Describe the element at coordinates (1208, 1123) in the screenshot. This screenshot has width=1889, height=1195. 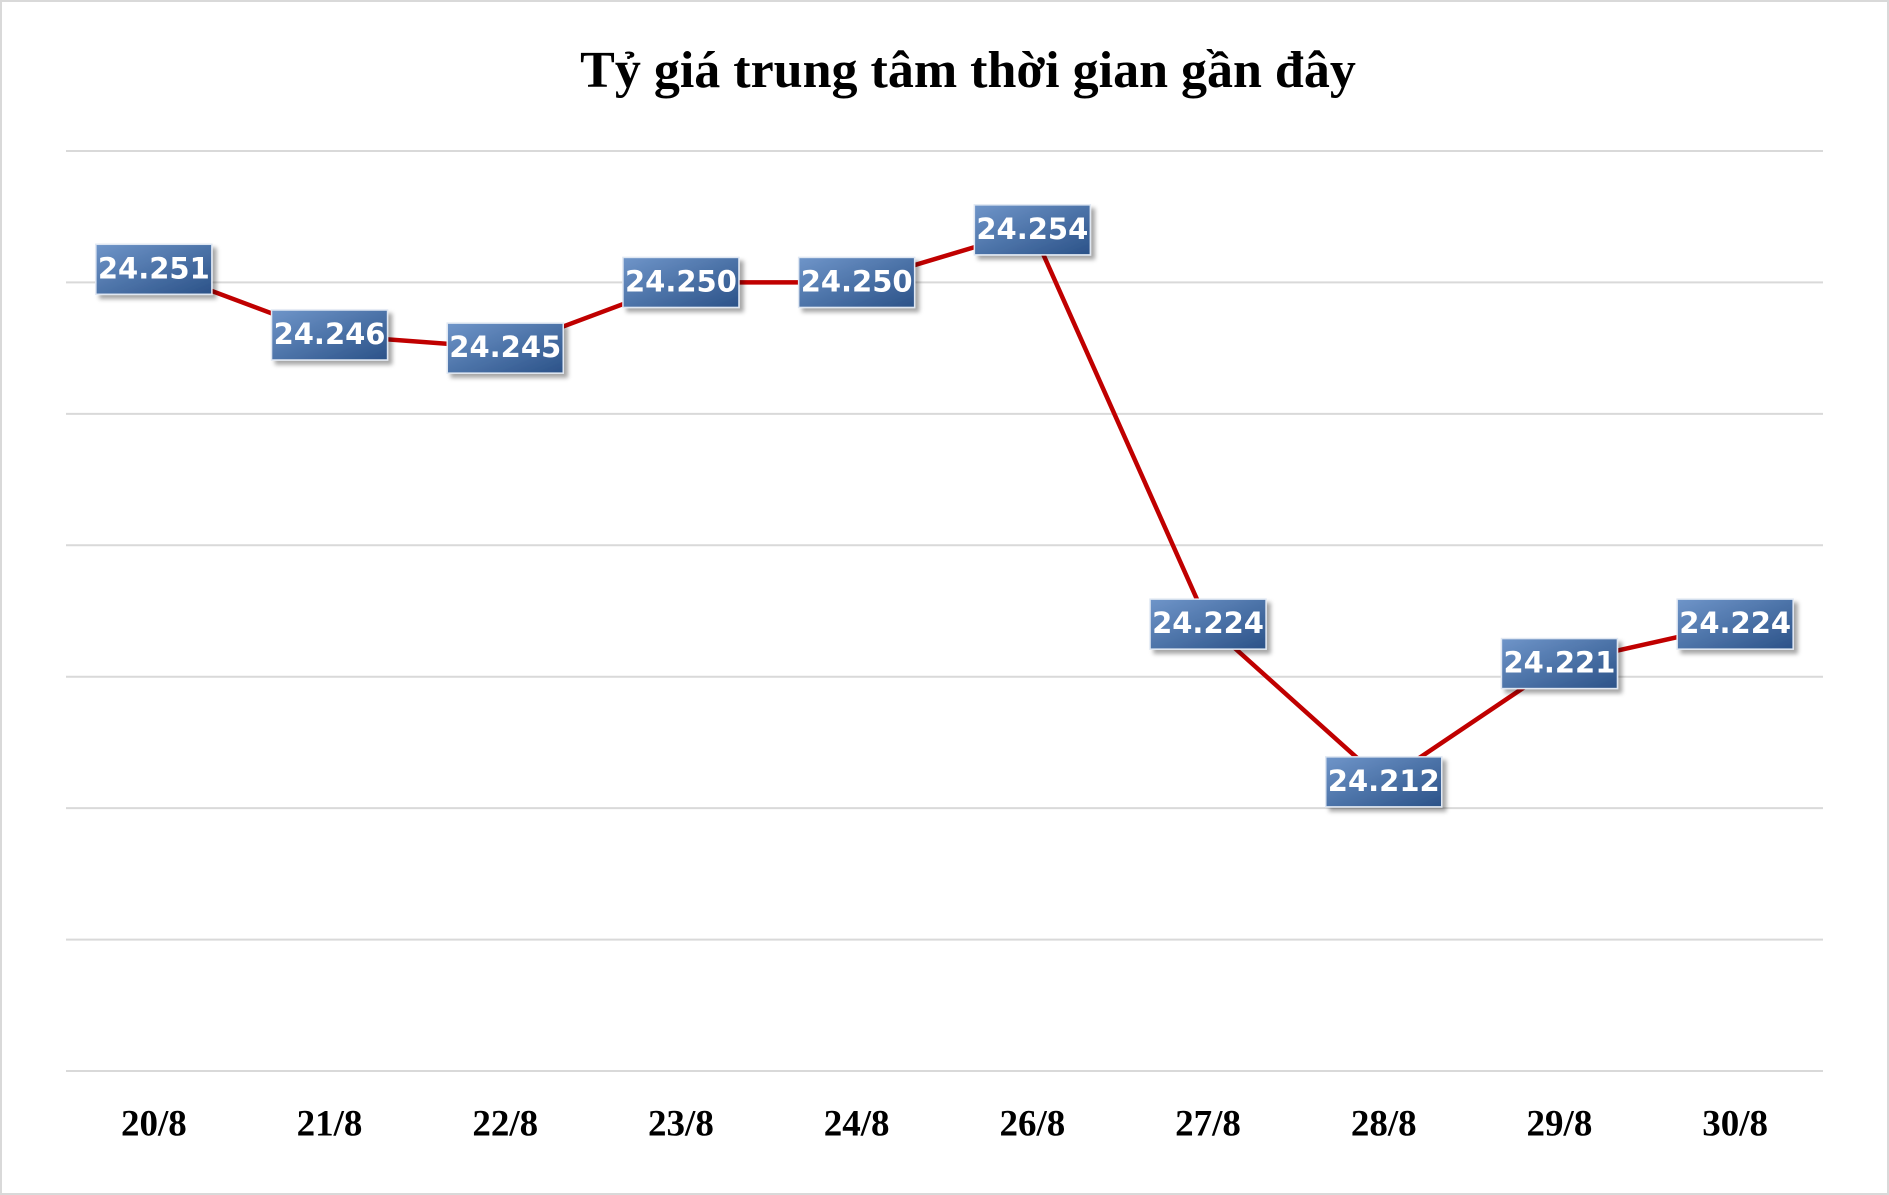
I see `x-tick-label: 27/8` at that location.